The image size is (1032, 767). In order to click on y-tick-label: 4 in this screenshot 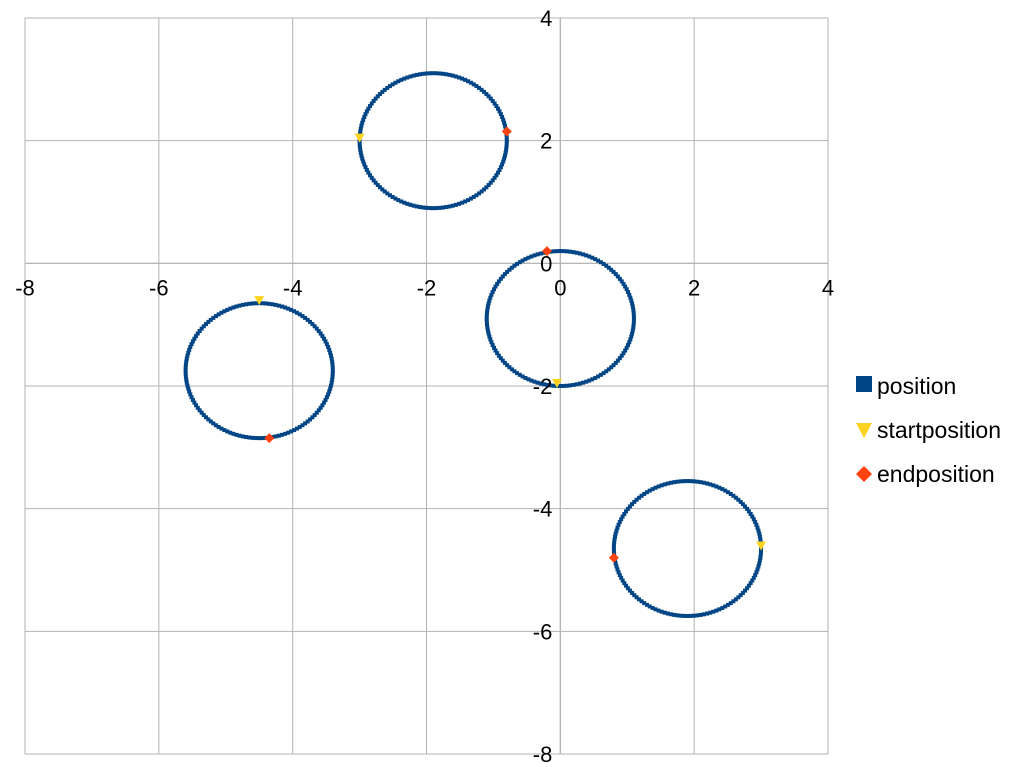, I will do `click(546, 18)`.